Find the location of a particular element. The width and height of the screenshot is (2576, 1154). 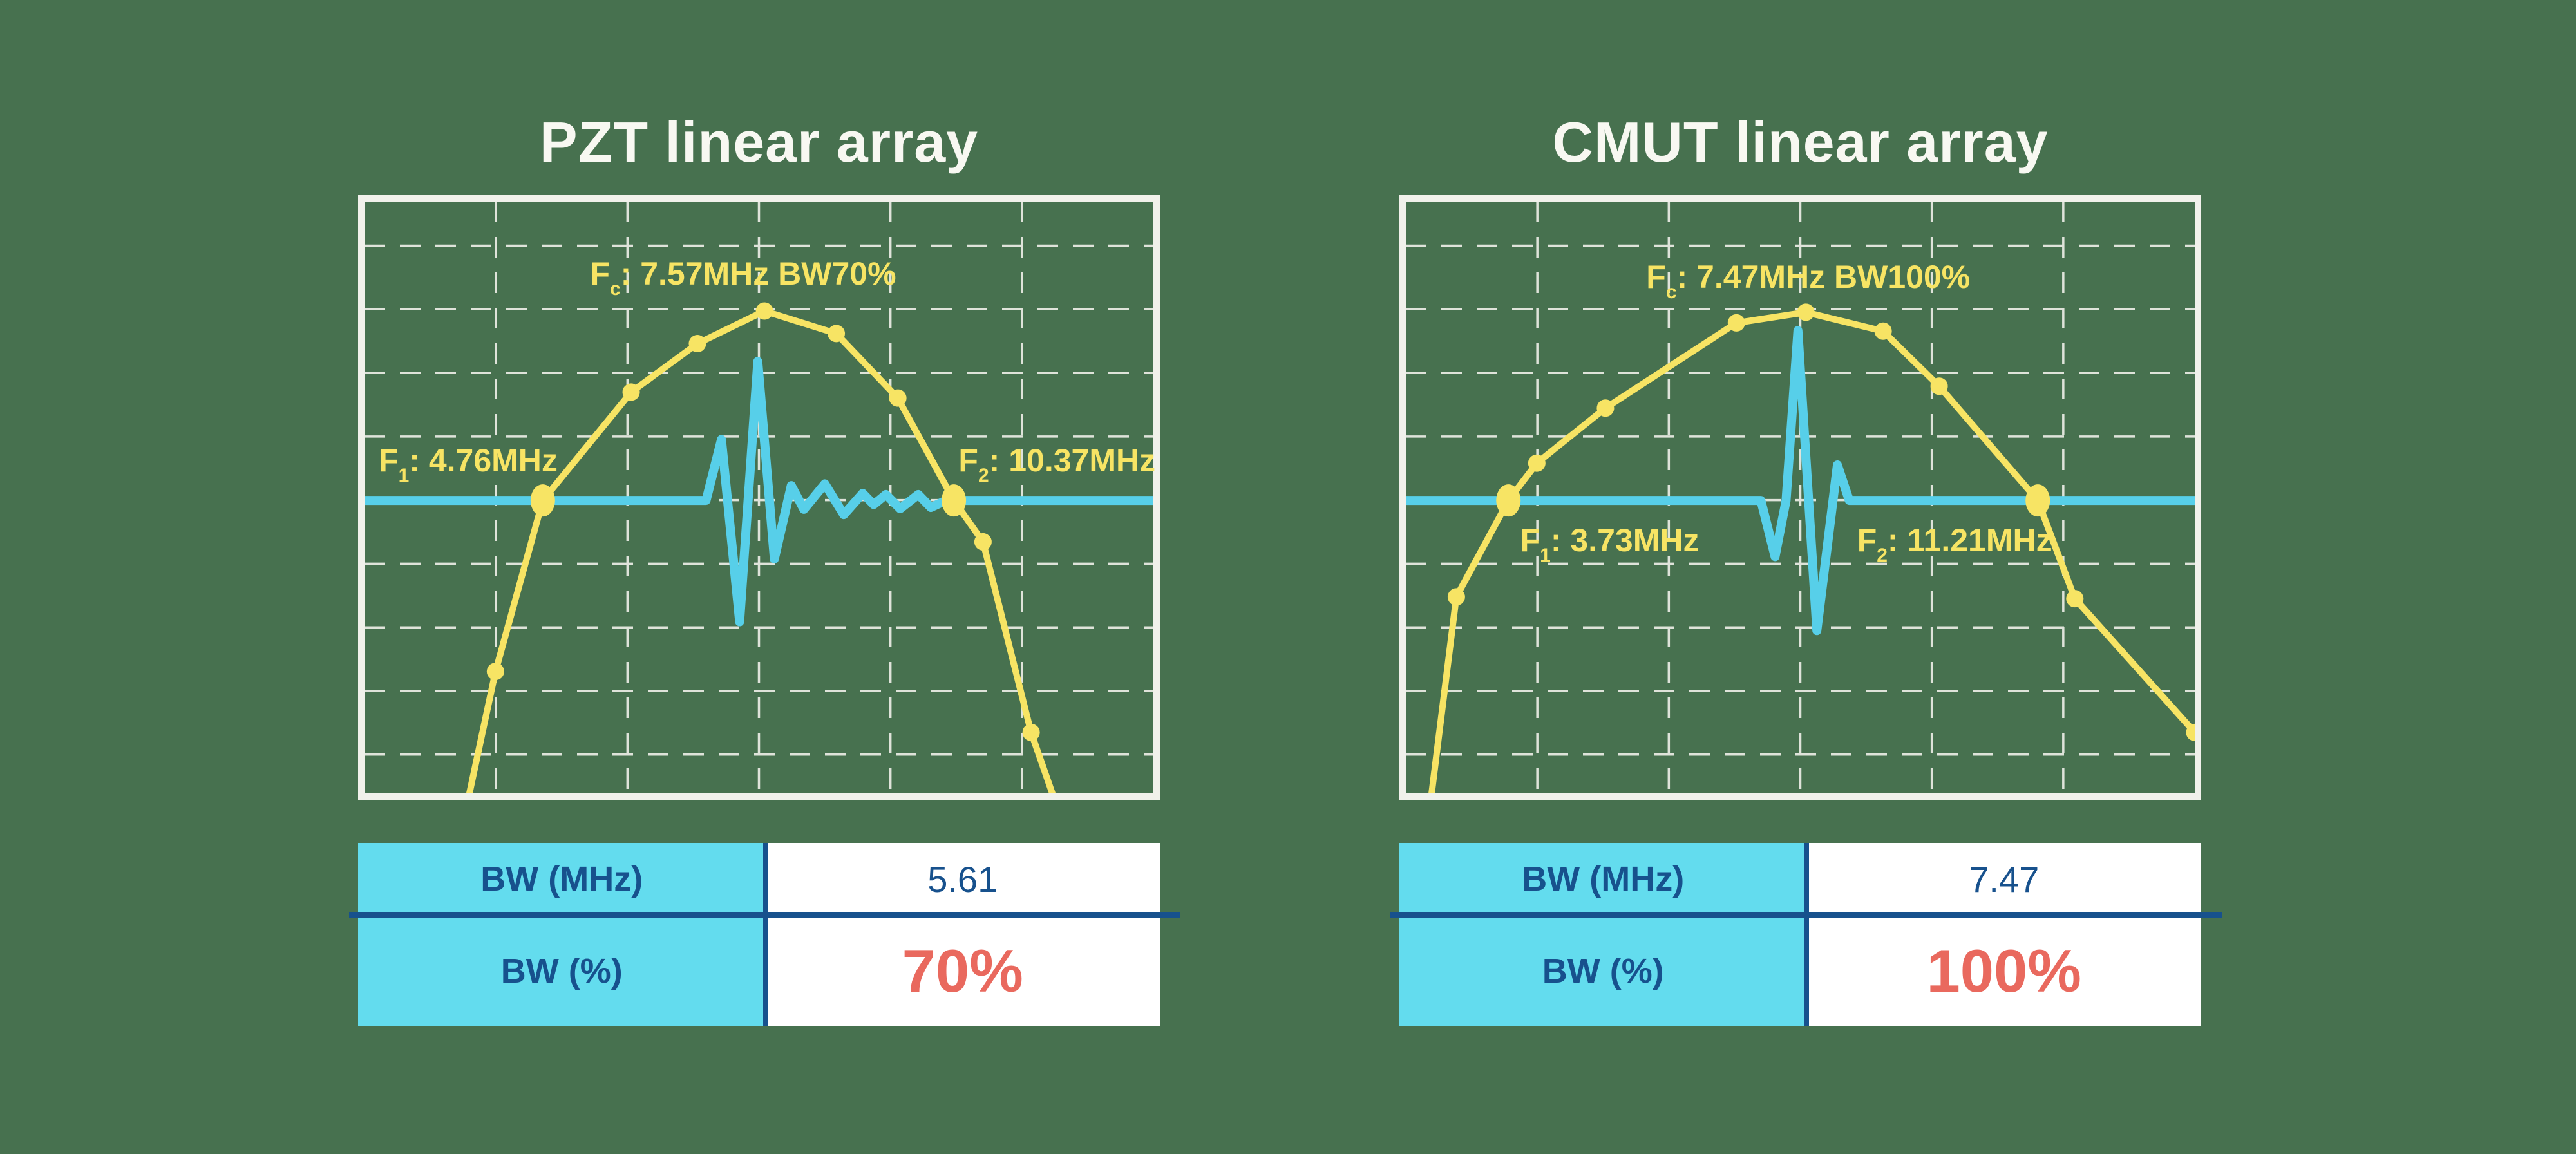

cmut-f2-label: F2: 11.21MHz is located at coordinates (1954, 543).